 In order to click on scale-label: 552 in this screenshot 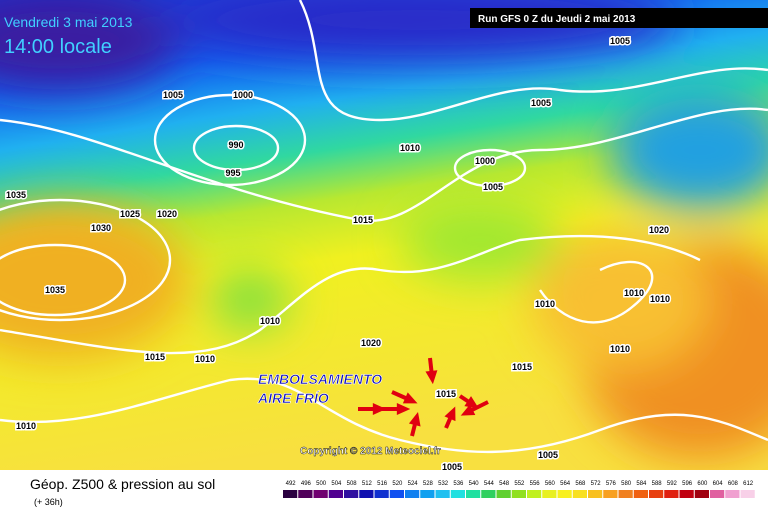, I will do `click(519, 484)`.